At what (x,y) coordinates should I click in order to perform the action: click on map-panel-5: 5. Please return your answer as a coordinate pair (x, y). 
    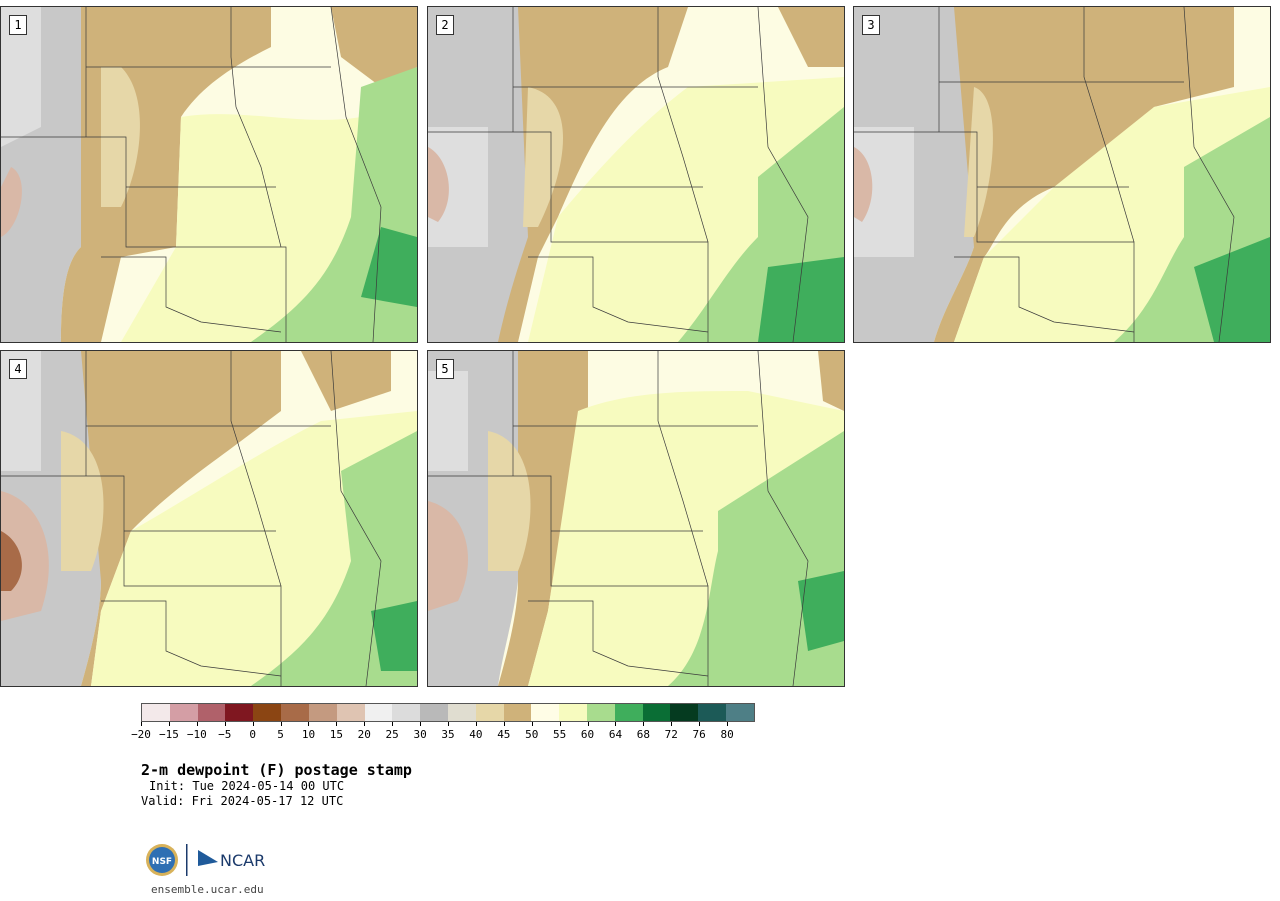
    Looking at the image, I should click on (636, 518).